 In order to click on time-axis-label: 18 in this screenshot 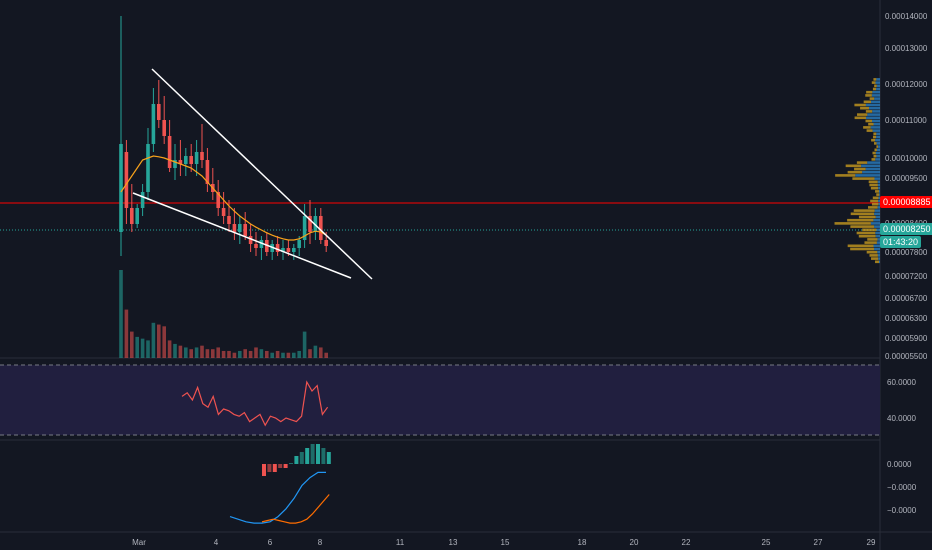, I will do `click(582, 542)`.